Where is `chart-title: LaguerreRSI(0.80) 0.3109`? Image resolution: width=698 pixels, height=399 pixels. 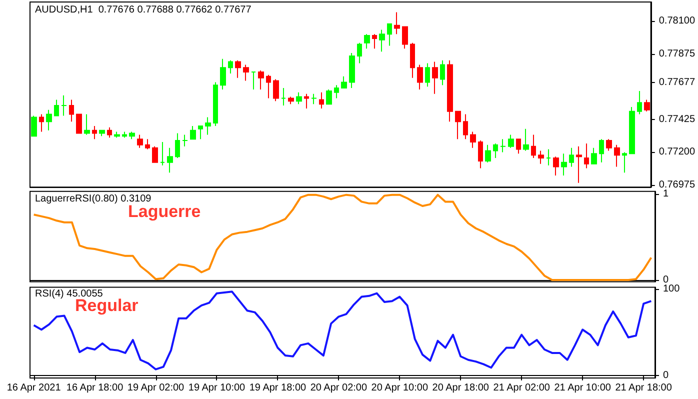 chart-title: LaguerreRSI(0.80) 0.3109 is located at coordinates (93, 199).